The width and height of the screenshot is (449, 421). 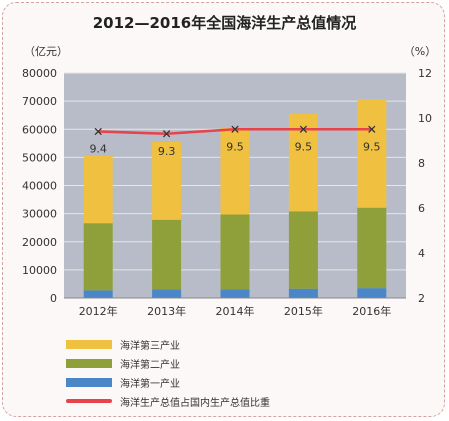 I want to click on legend-item: 海洋第三产业, so click(x=123, y=344).